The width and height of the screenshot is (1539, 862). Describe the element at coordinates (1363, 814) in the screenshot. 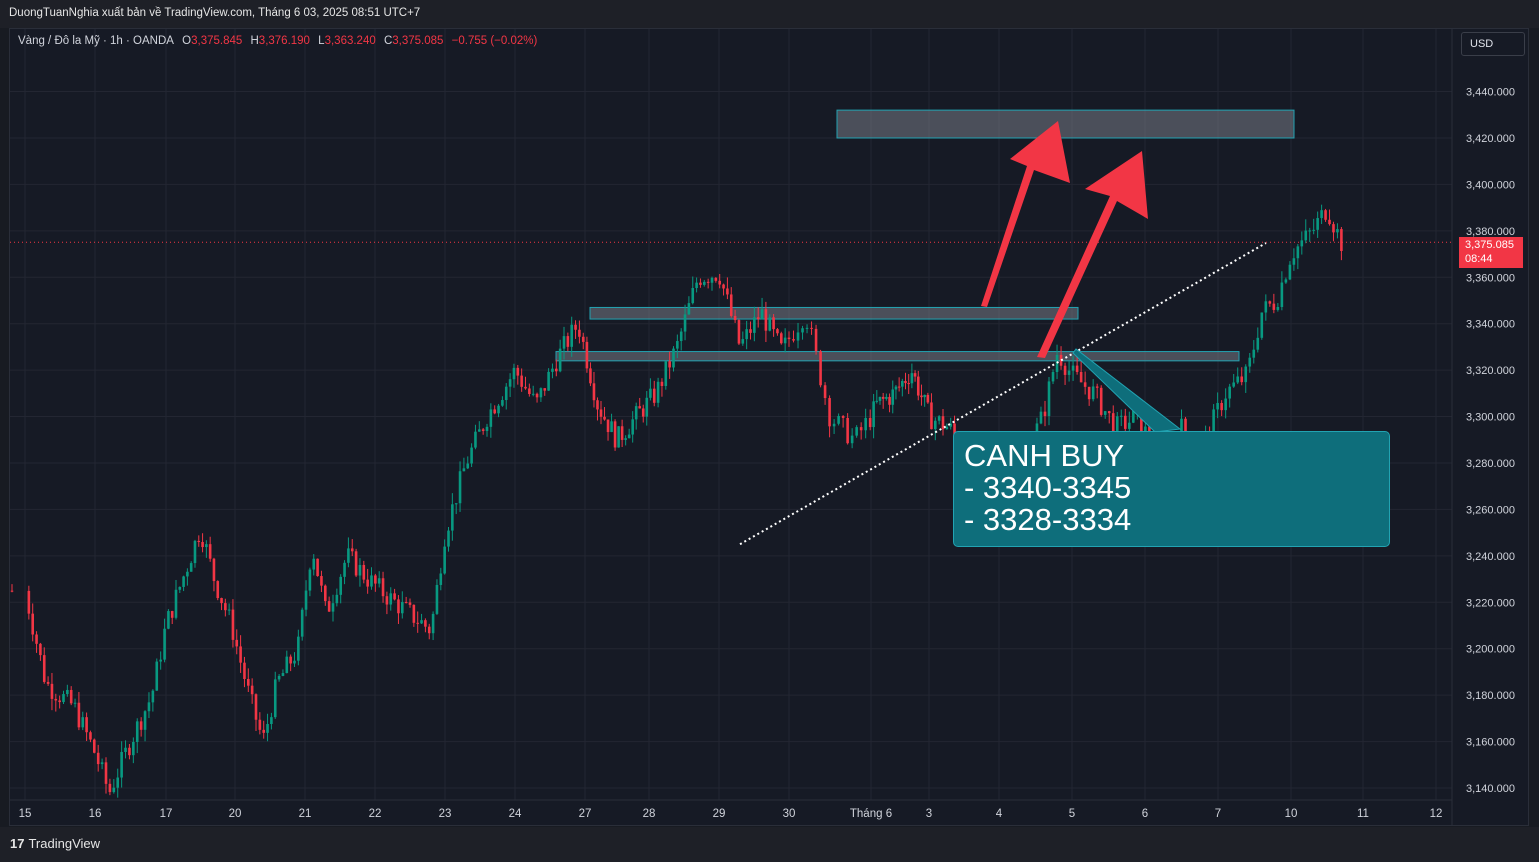

I see `date-tick-label: 11` at that location.